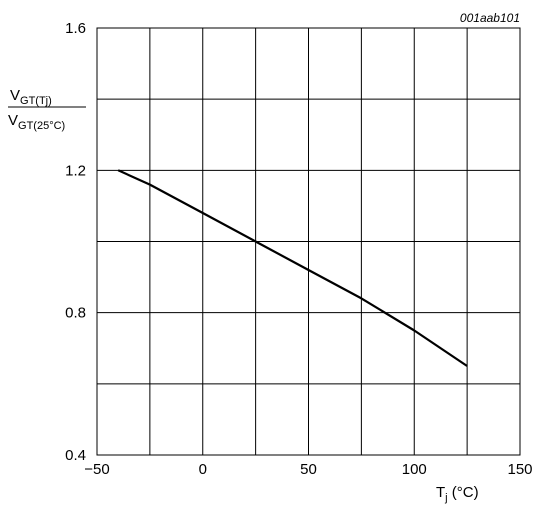  I want to click on x-tick-label: 50, so click(308, 469).